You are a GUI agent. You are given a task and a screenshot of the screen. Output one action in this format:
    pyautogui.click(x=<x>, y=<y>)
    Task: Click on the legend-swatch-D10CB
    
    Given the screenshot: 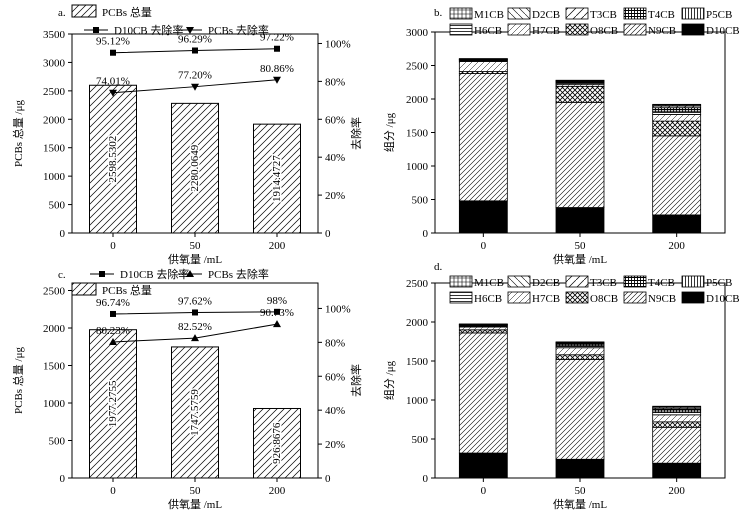 What is the action you would take?
    pyautogui.click(x=693, y=29)
    